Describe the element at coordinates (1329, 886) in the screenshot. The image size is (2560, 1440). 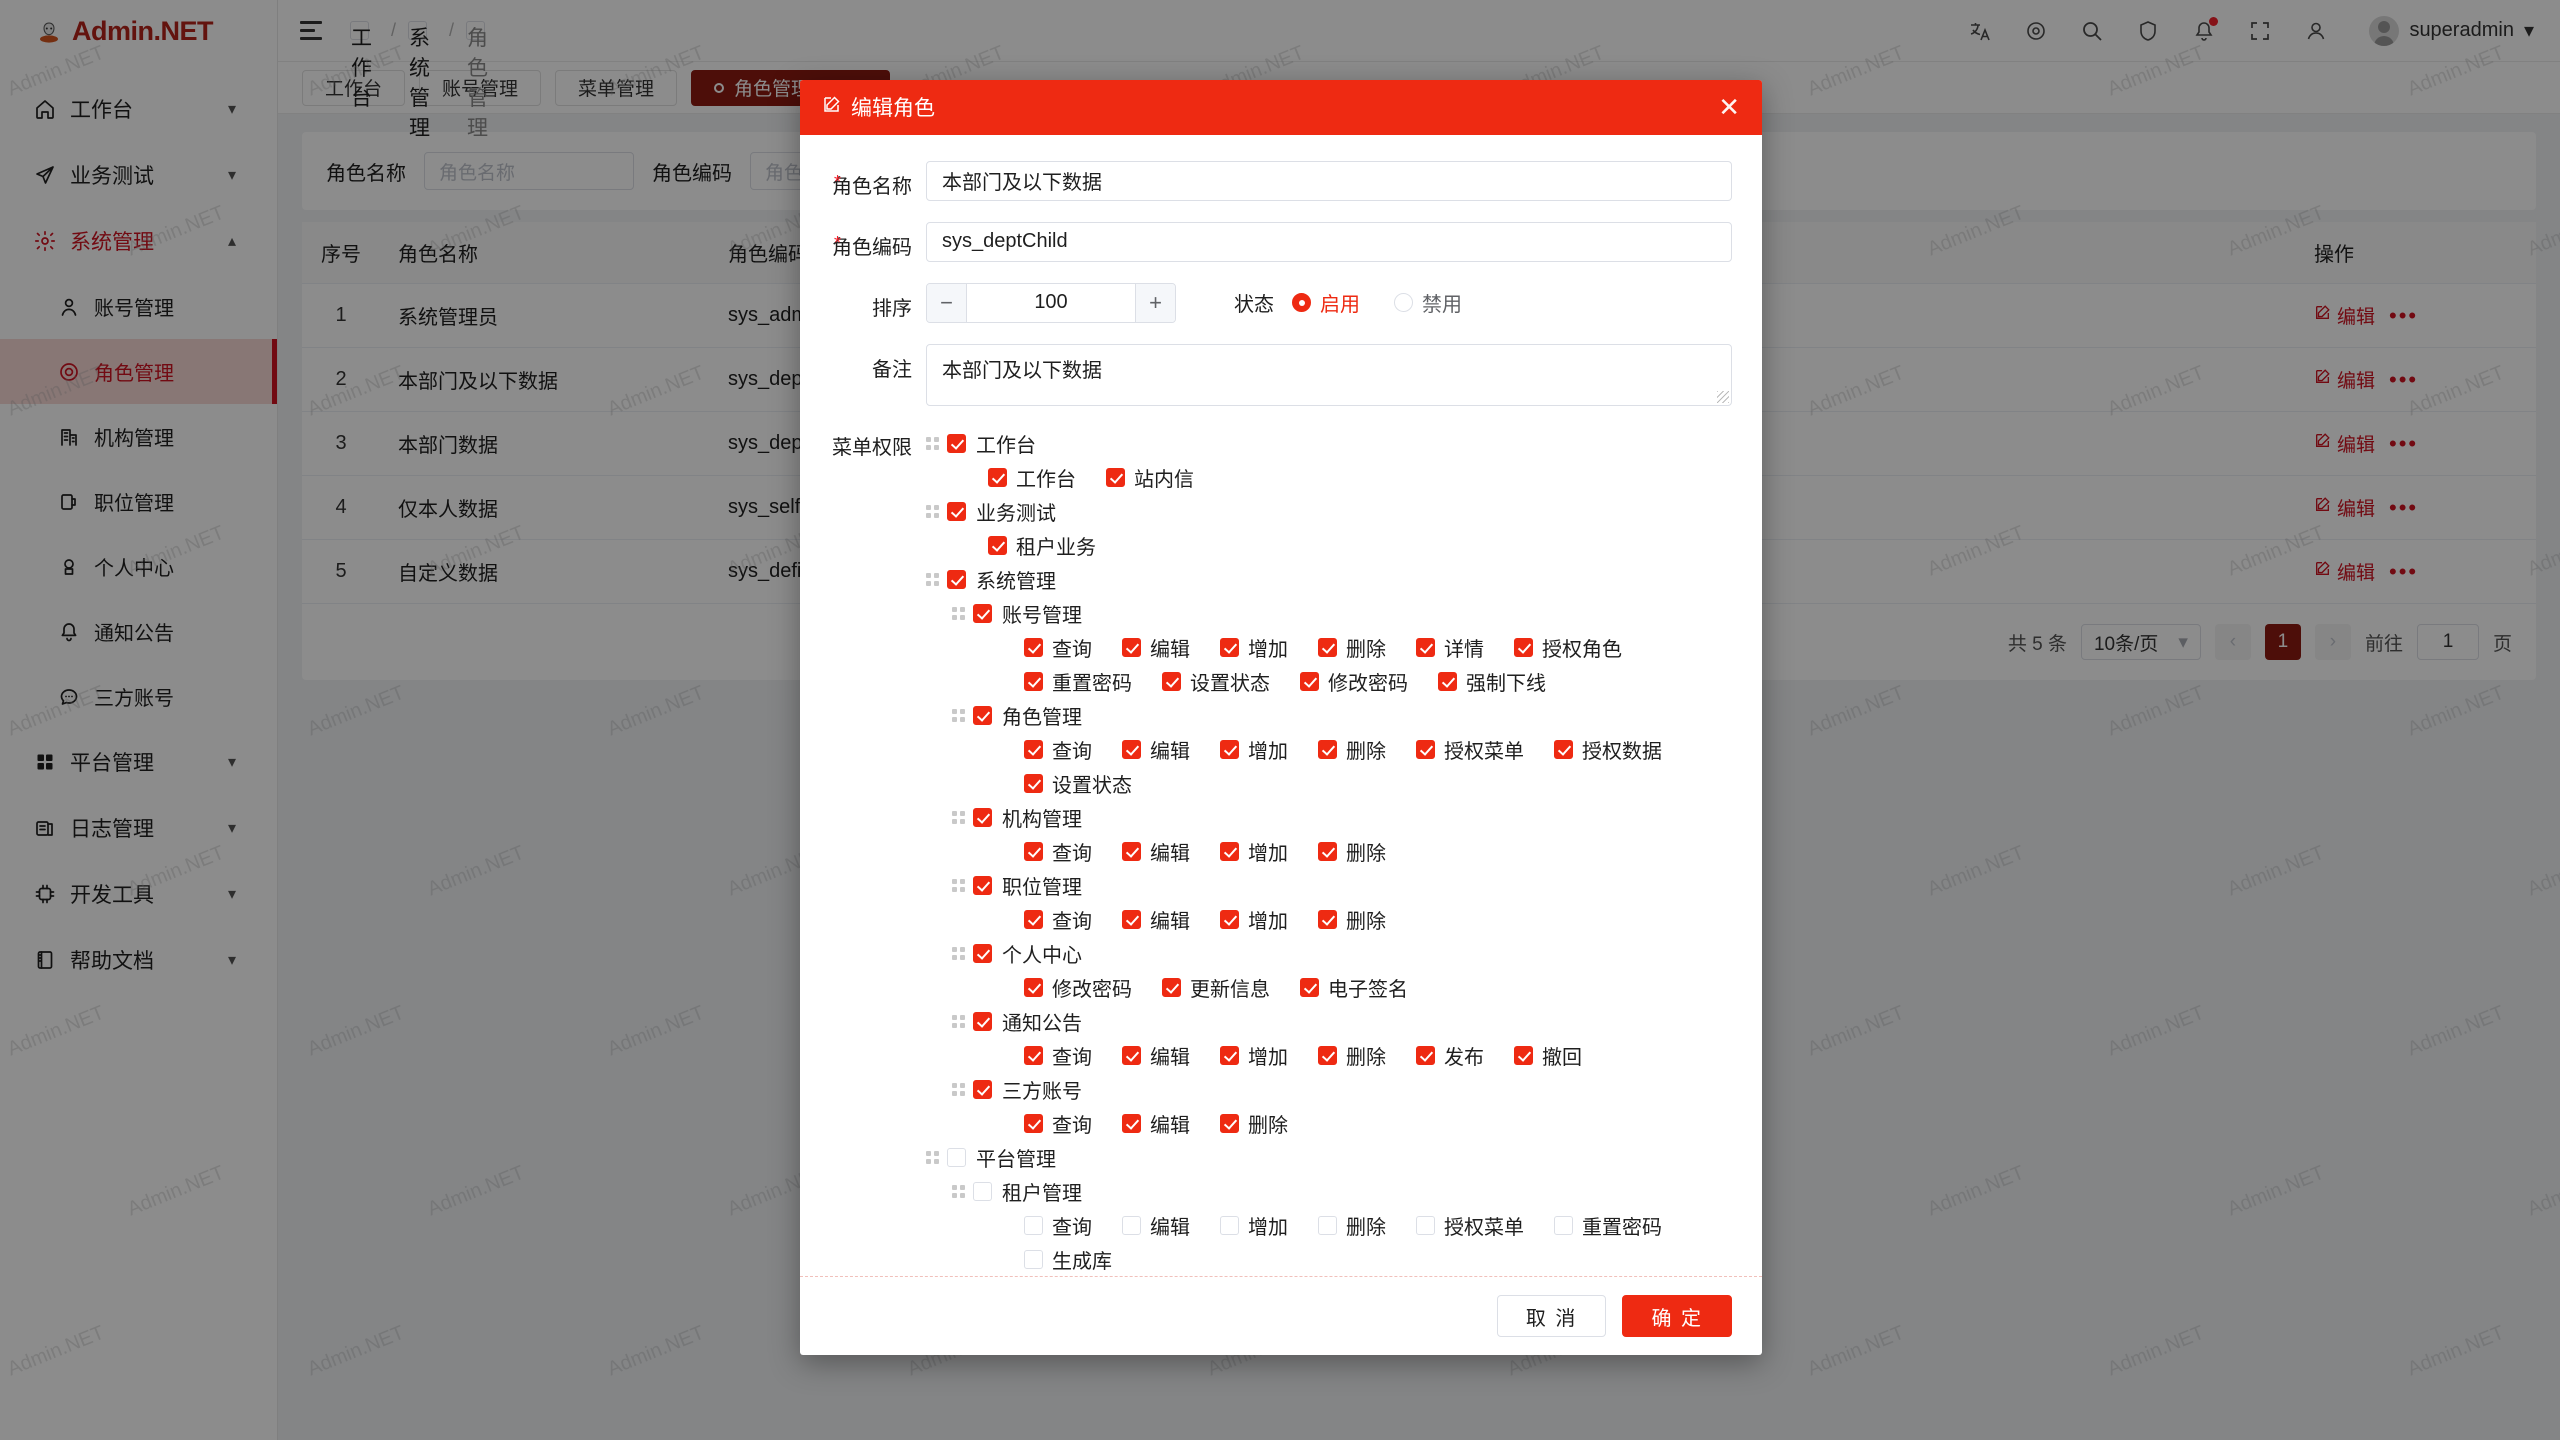
I see `tree-node: 职位管理` at that location.